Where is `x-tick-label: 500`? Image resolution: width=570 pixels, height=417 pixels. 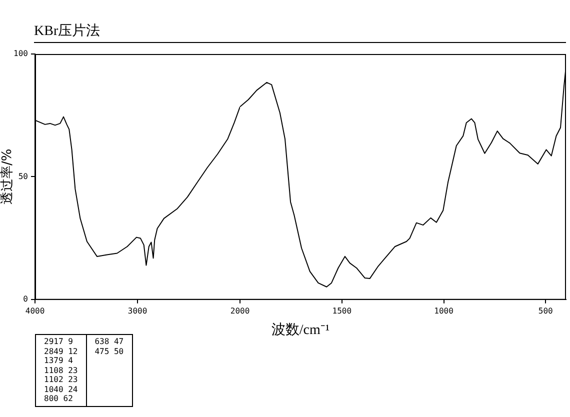 x-tick-label: 500 is located at coordinates (546, 311).